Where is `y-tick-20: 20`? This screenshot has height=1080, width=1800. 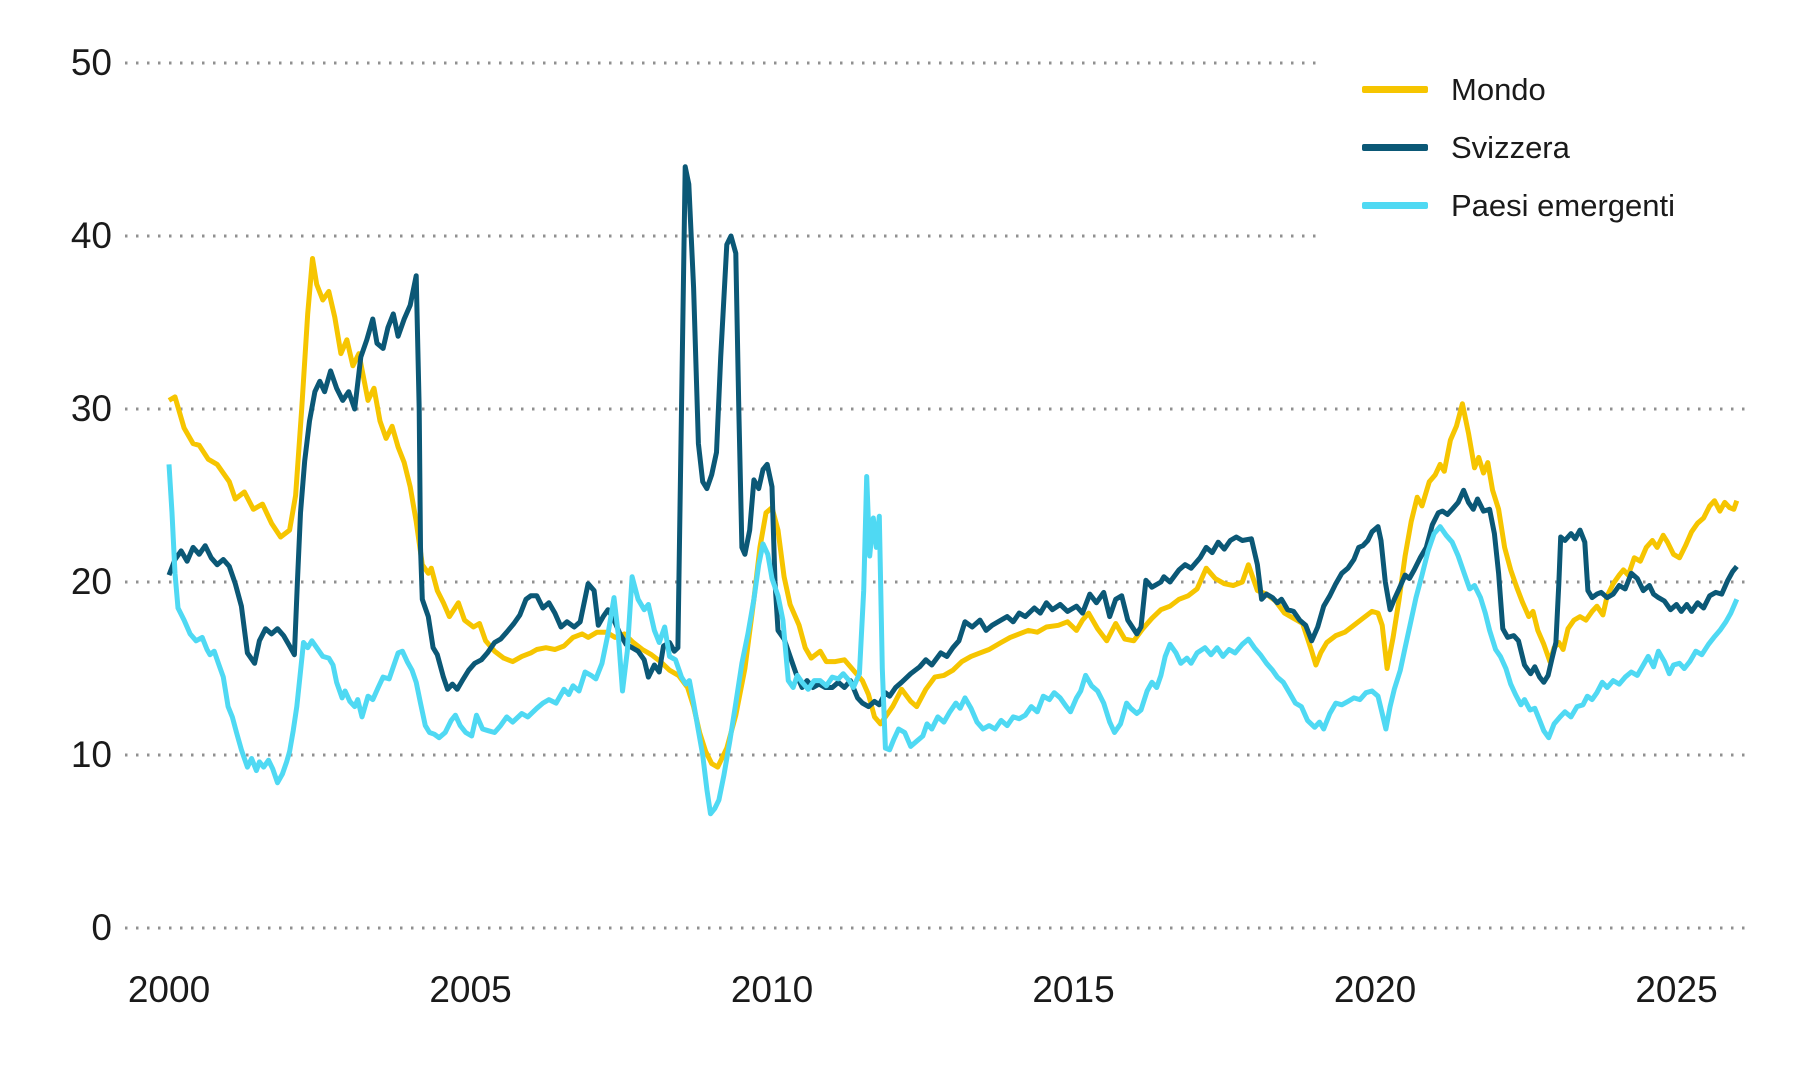
y-tick-20: 20 is located at coordinates (91, 581).